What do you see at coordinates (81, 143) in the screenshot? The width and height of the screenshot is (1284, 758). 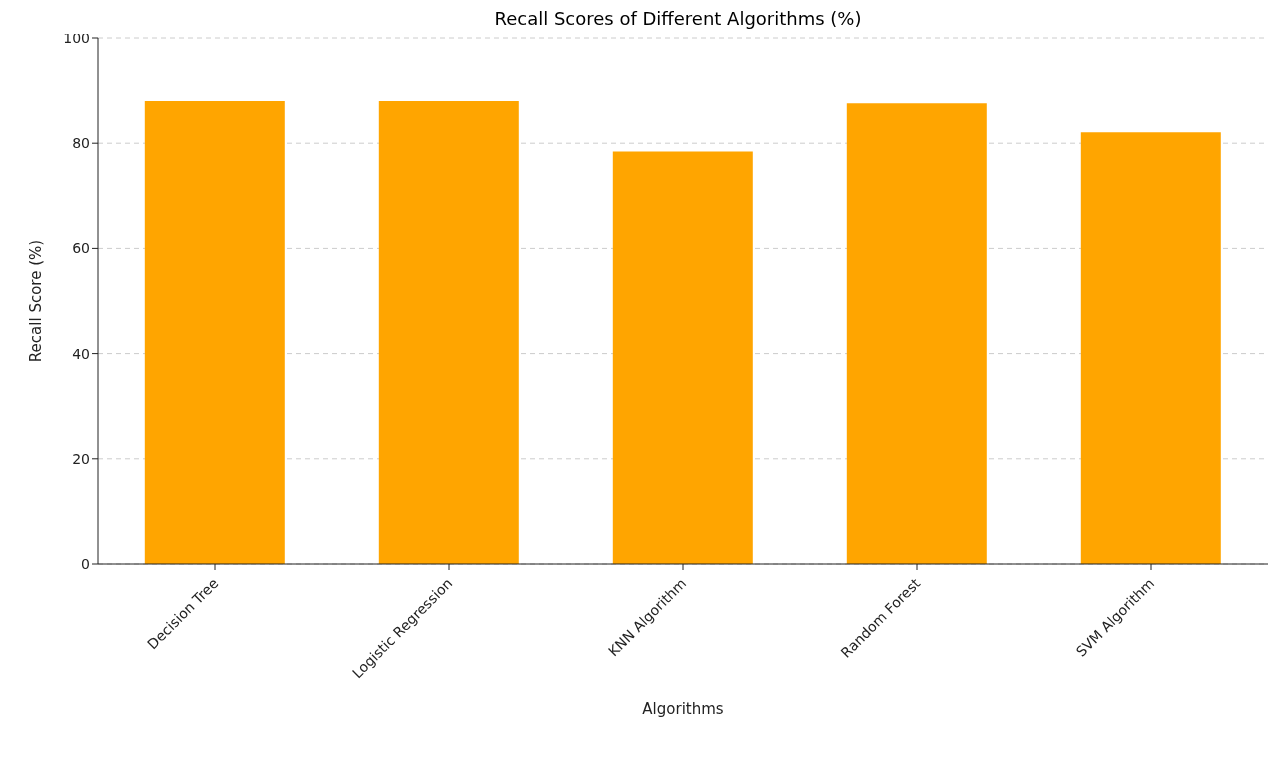 I see `y-tick-label: 80` at bounding box center [81, 143].